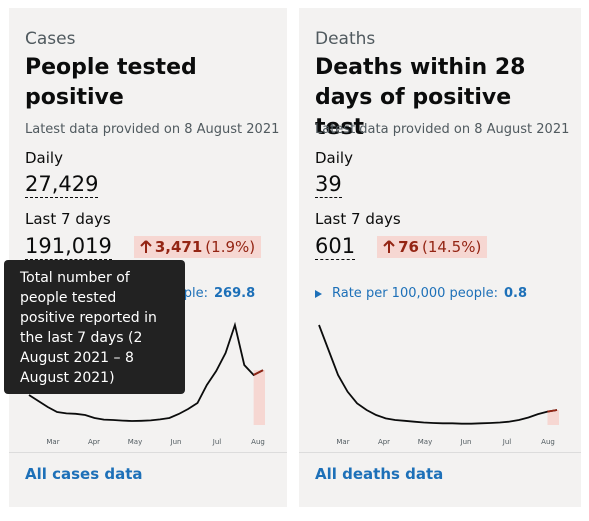 The image size is (589, 521). What do you see at coordinates (68, 247) in the screenshot?
I see `week-value: 191,019` at bounding box center [68, 247].